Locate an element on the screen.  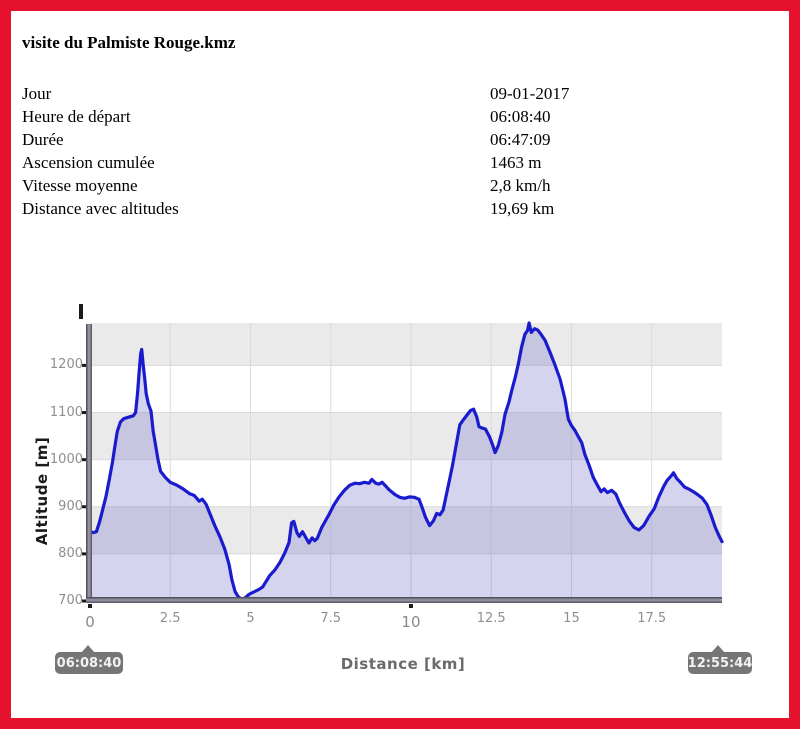
start-time-badge: 06:08:40 is located at coordinates (89, 663).